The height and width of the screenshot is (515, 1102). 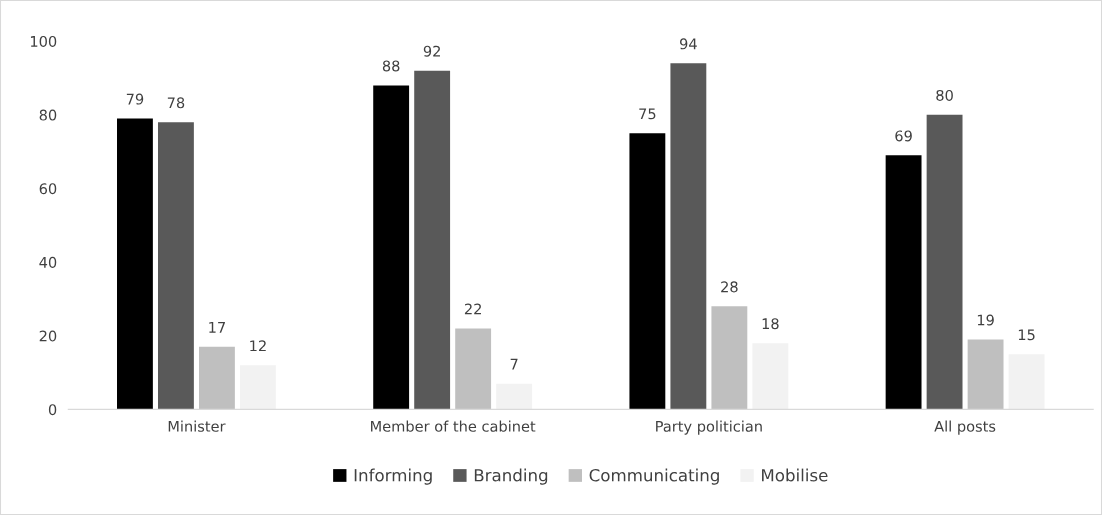 I want to click on y-tick-label: 0, so click(x=52, y=410).